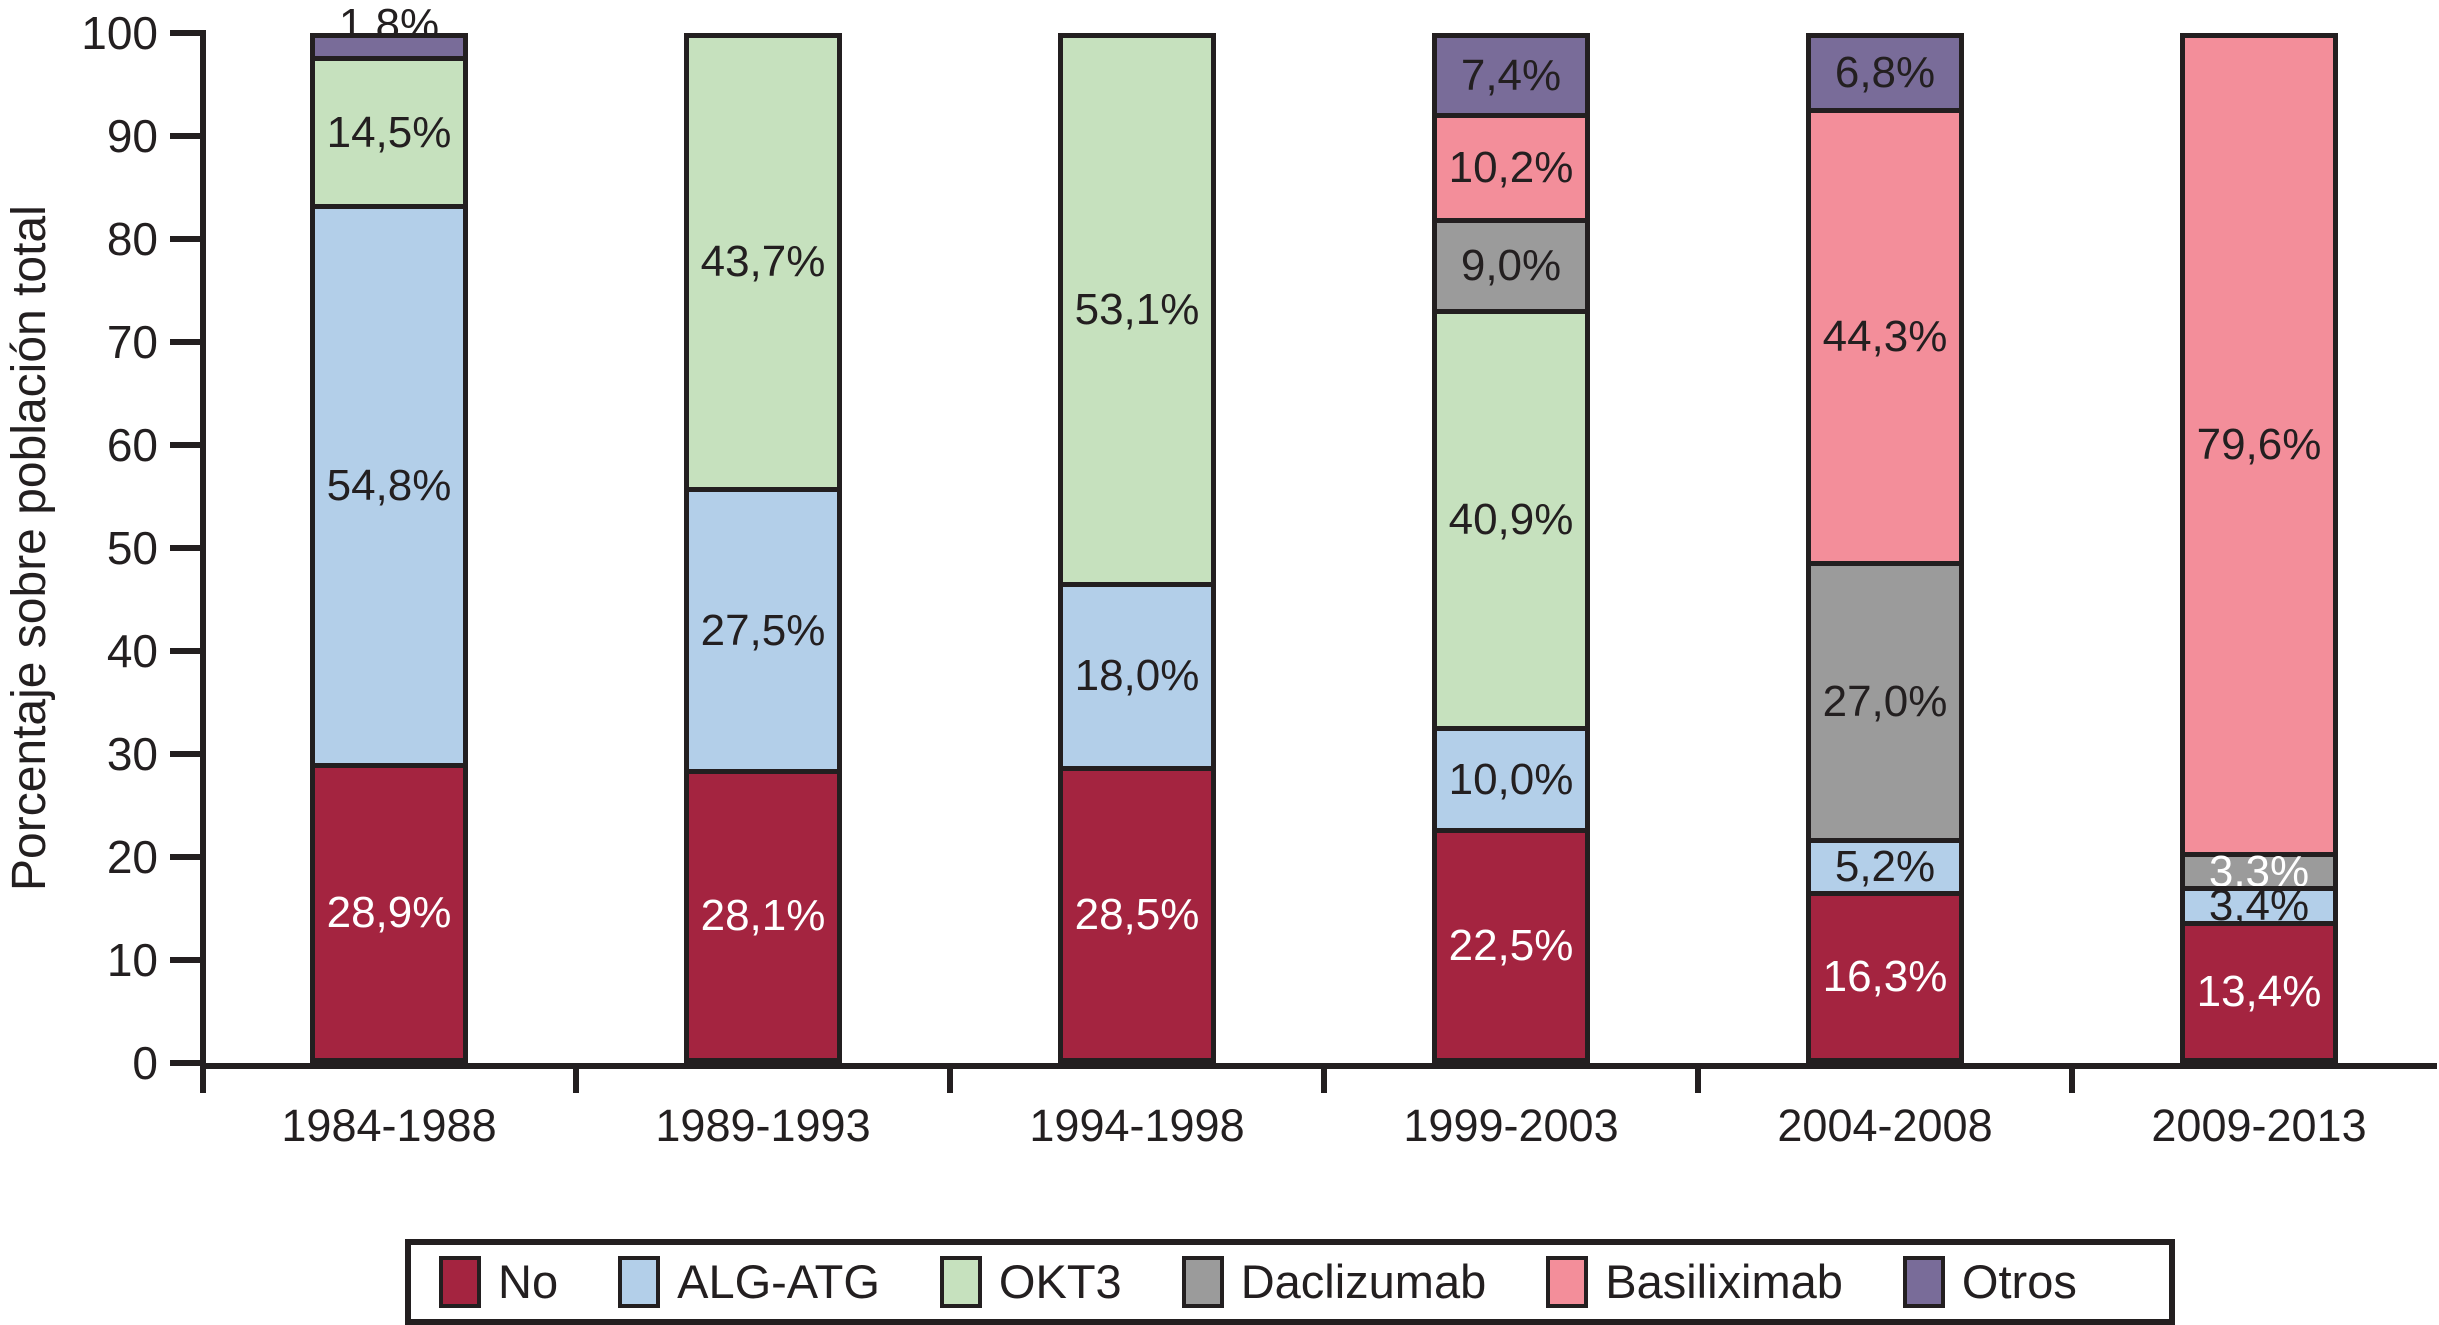 The height and width of the screenshot is (1325, 2439). I want to click on x-category-label: 1994-1998, so click(1137, 1125).